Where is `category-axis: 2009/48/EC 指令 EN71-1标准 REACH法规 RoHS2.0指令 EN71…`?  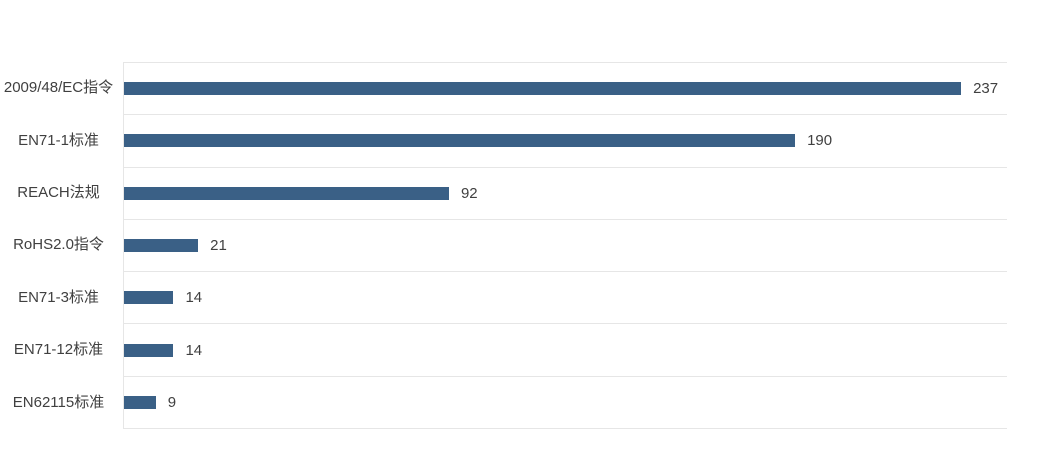
category-axis: 2009/48/EC 指令 EN71-1标准 REACH法规 RoHS2.0指令 EN71… is located at coordinates (58, 245).